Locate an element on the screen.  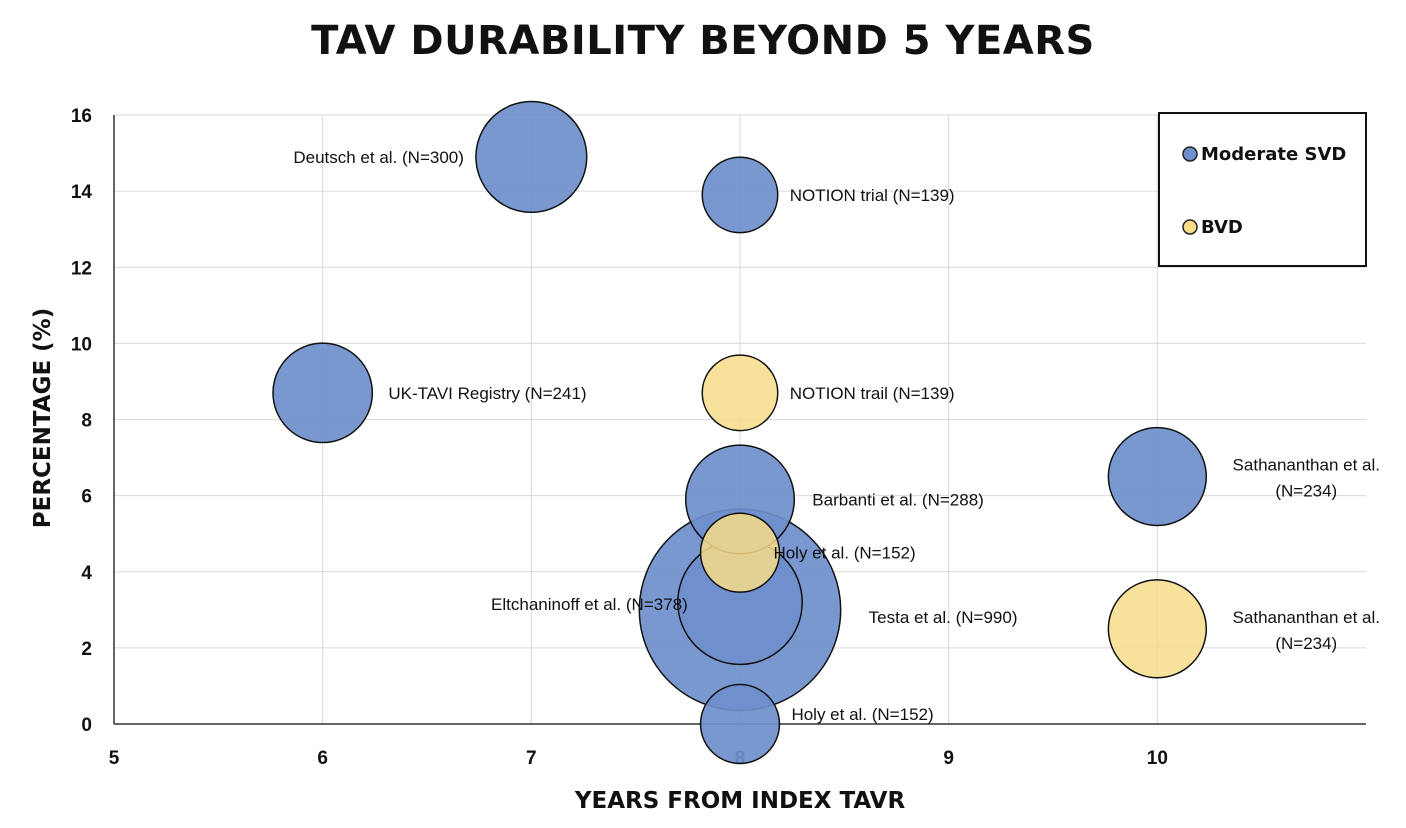
legend-swatch-bvd is located at coordinates (1190, 227).